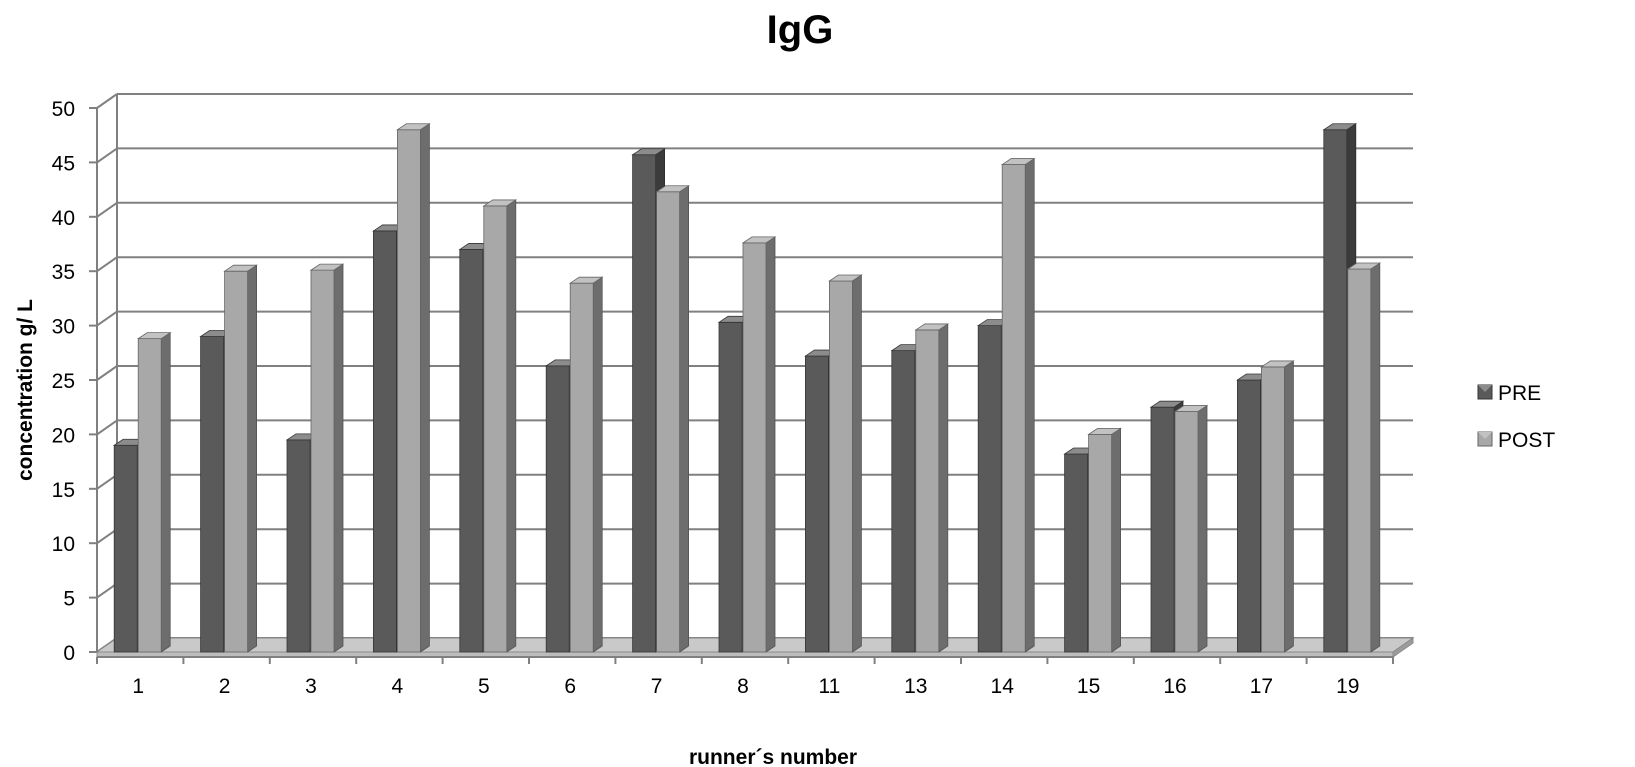 Image resolution: width=1635 pixels, height=767 pixels. What do you see at coordinates (1519, 393) in the screenshot?
I see `legend-label-pre: PRE` at bounding box center [1519, 393].